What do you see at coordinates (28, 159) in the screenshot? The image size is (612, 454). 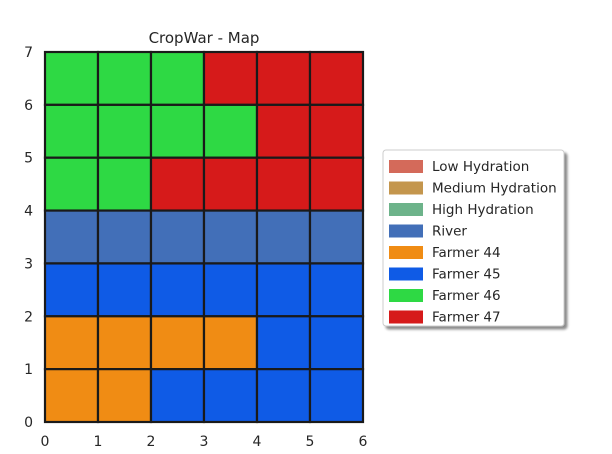 I see `y-tick-label: 5` at bounding box center [28, 159].